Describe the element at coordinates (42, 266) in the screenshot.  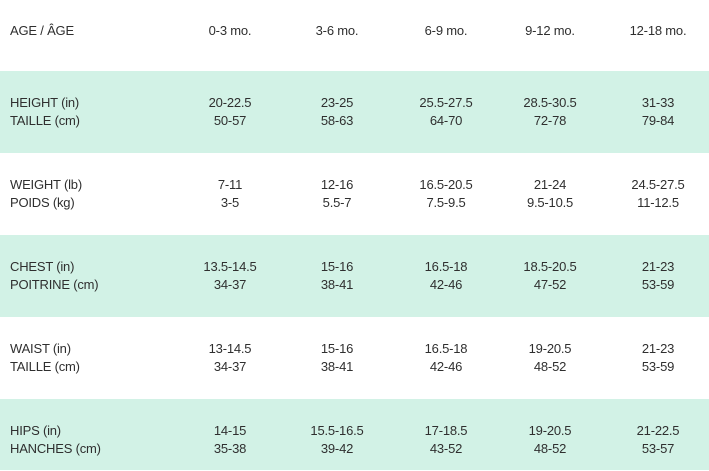
I see `row-label-imperial: CHEST (in)` at that location.